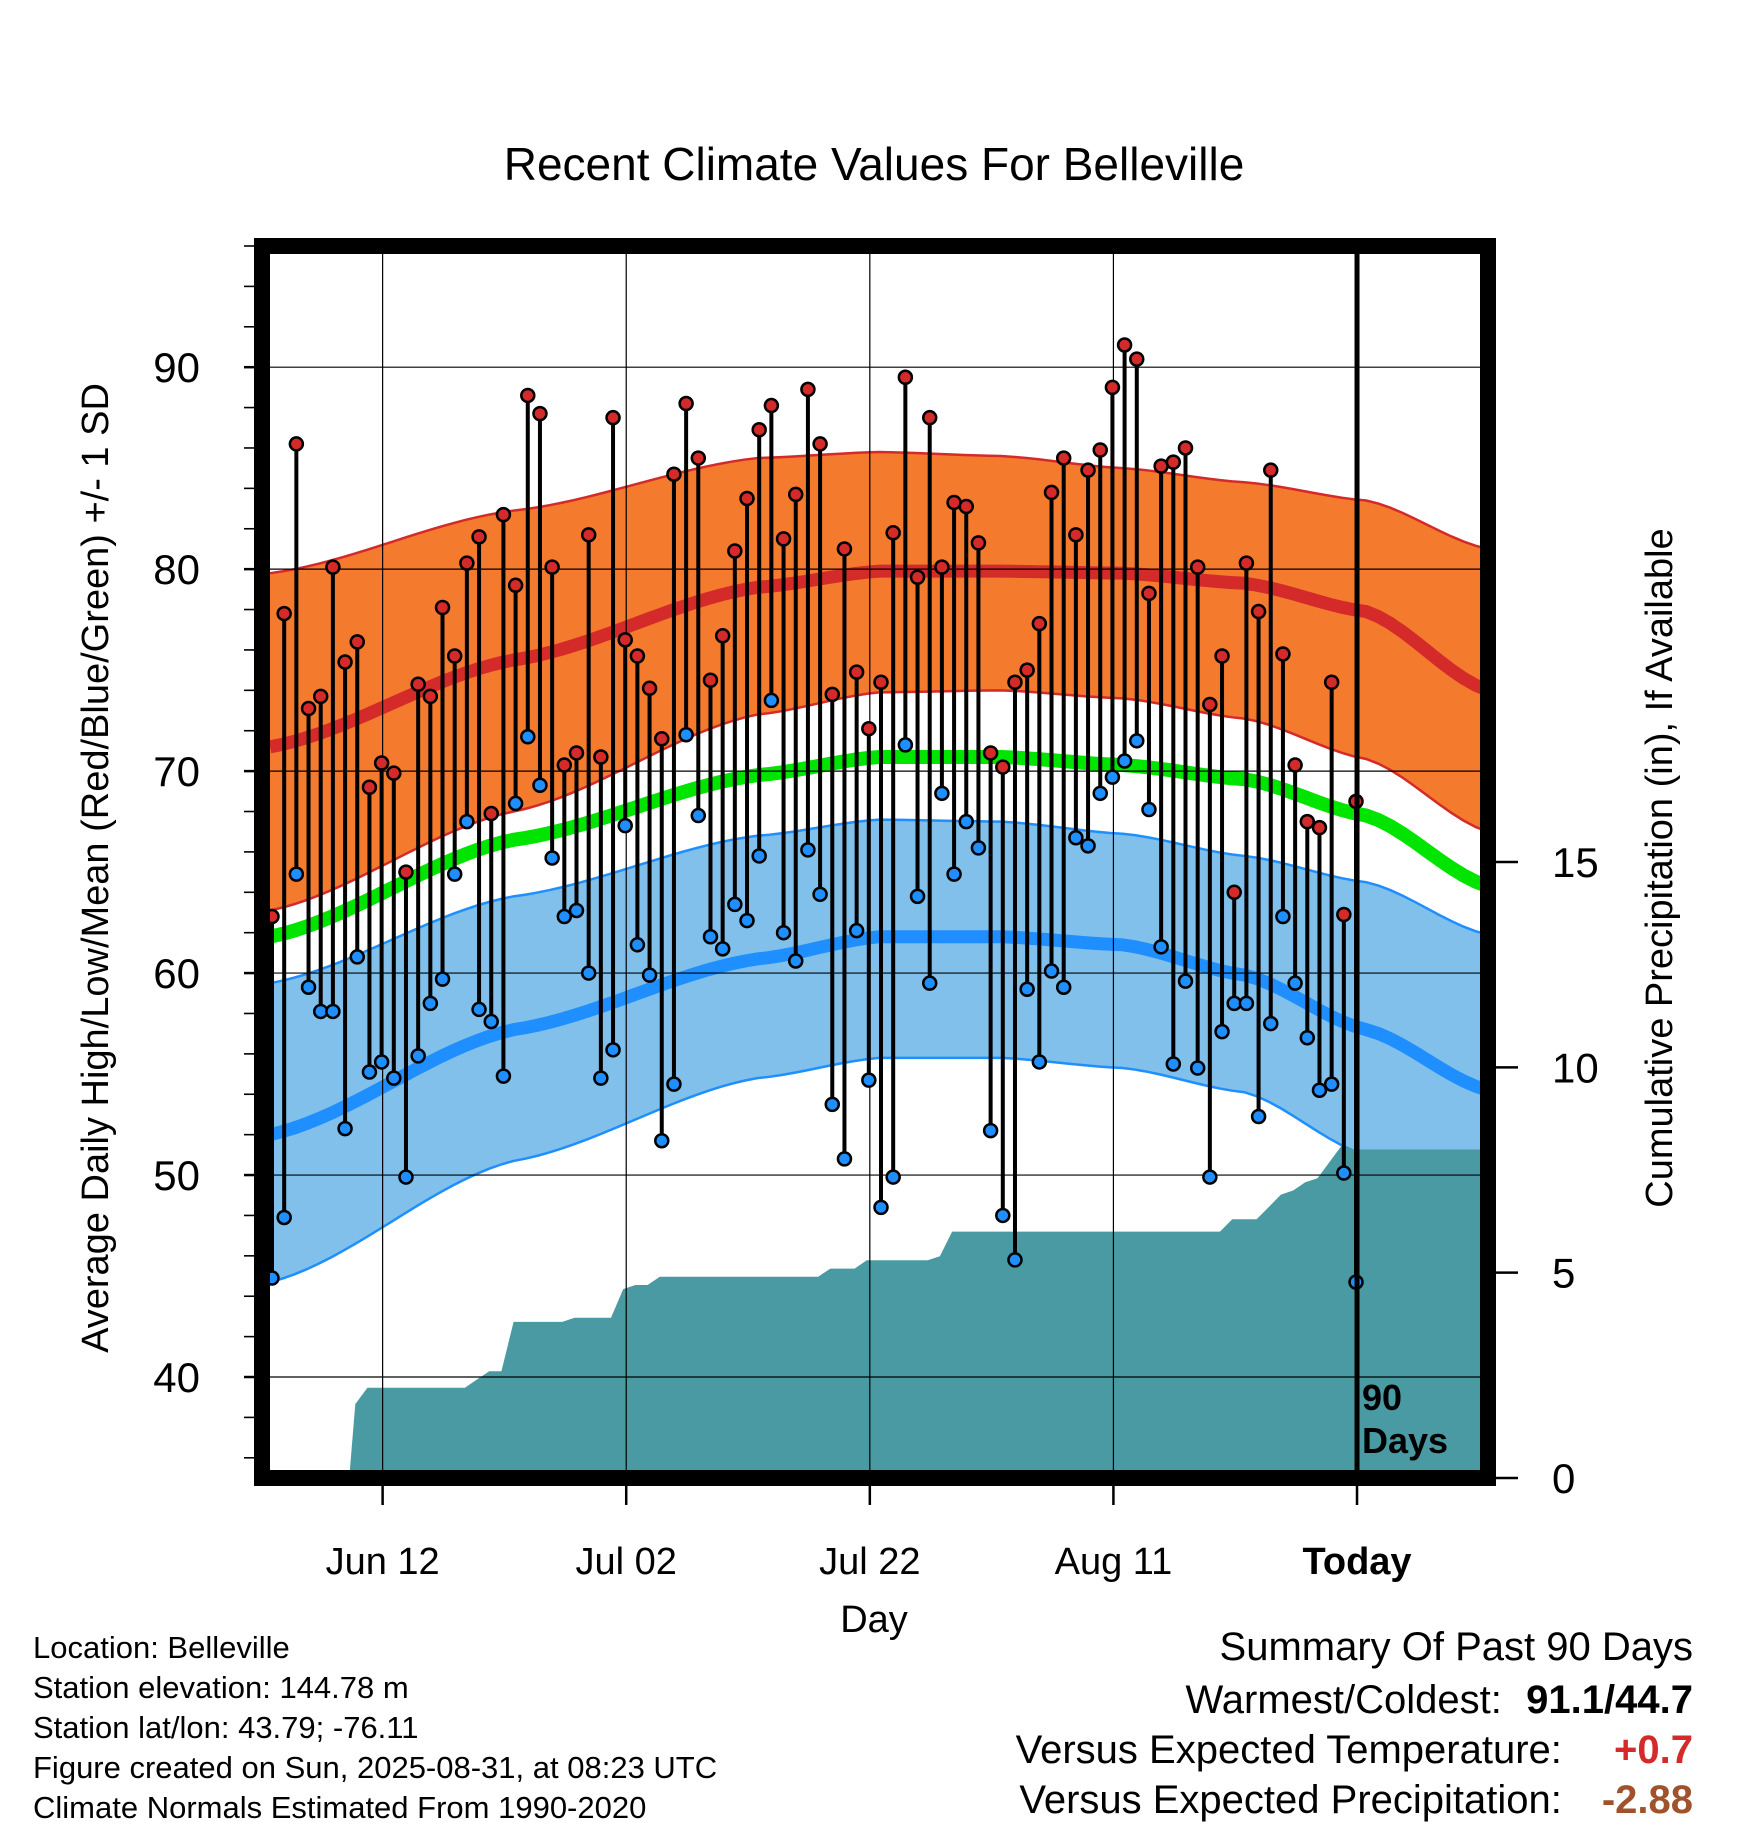 Image resolution: width=1748 pixels, height=1828 pixels. What do you see at coordinates (1405, 1440) in the screenshot?
I see `ninety-days-label: Days` at bounding box center [1405, 1440].